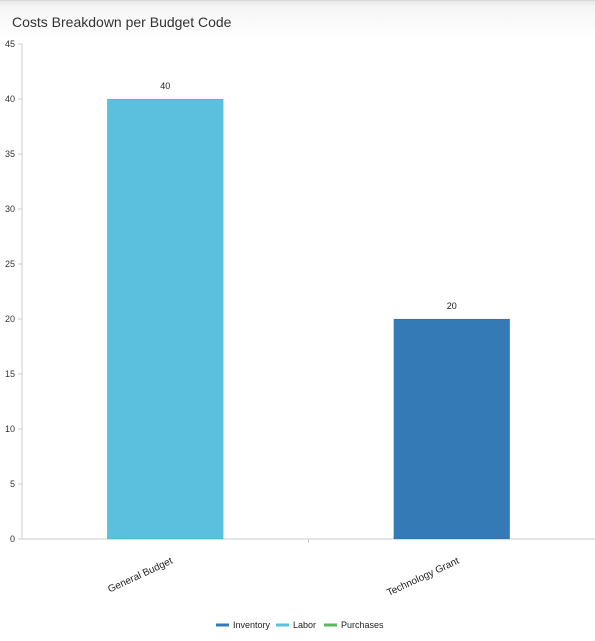 The image size is (595, 641). Describe the element at coordinates (452, 306) in the screenshot. I see `bar-value-label: 20` at that location.